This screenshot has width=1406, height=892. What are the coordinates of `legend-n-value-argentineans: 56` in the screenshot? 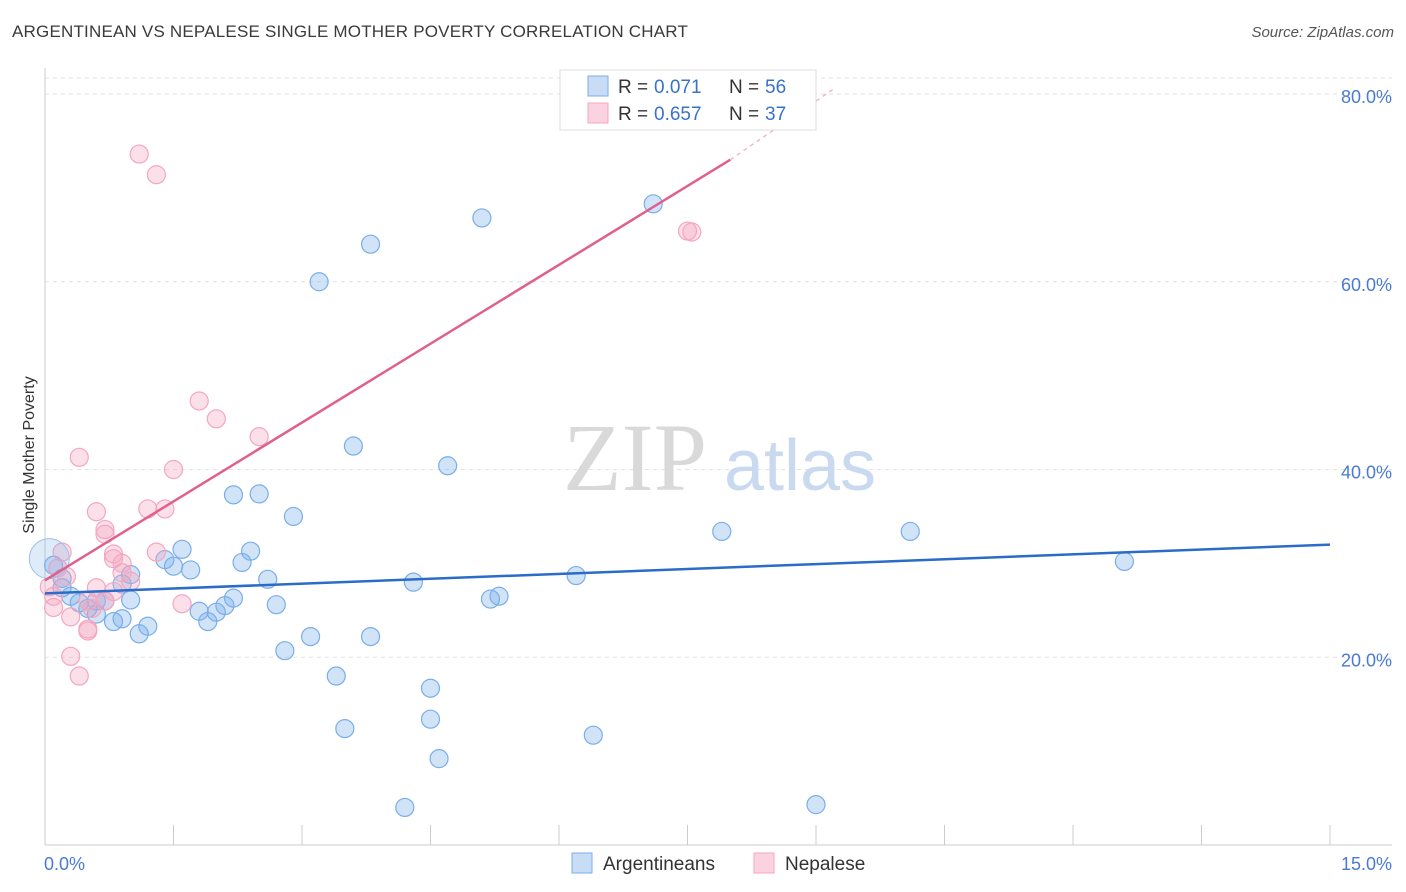 It's located at (775, 87).